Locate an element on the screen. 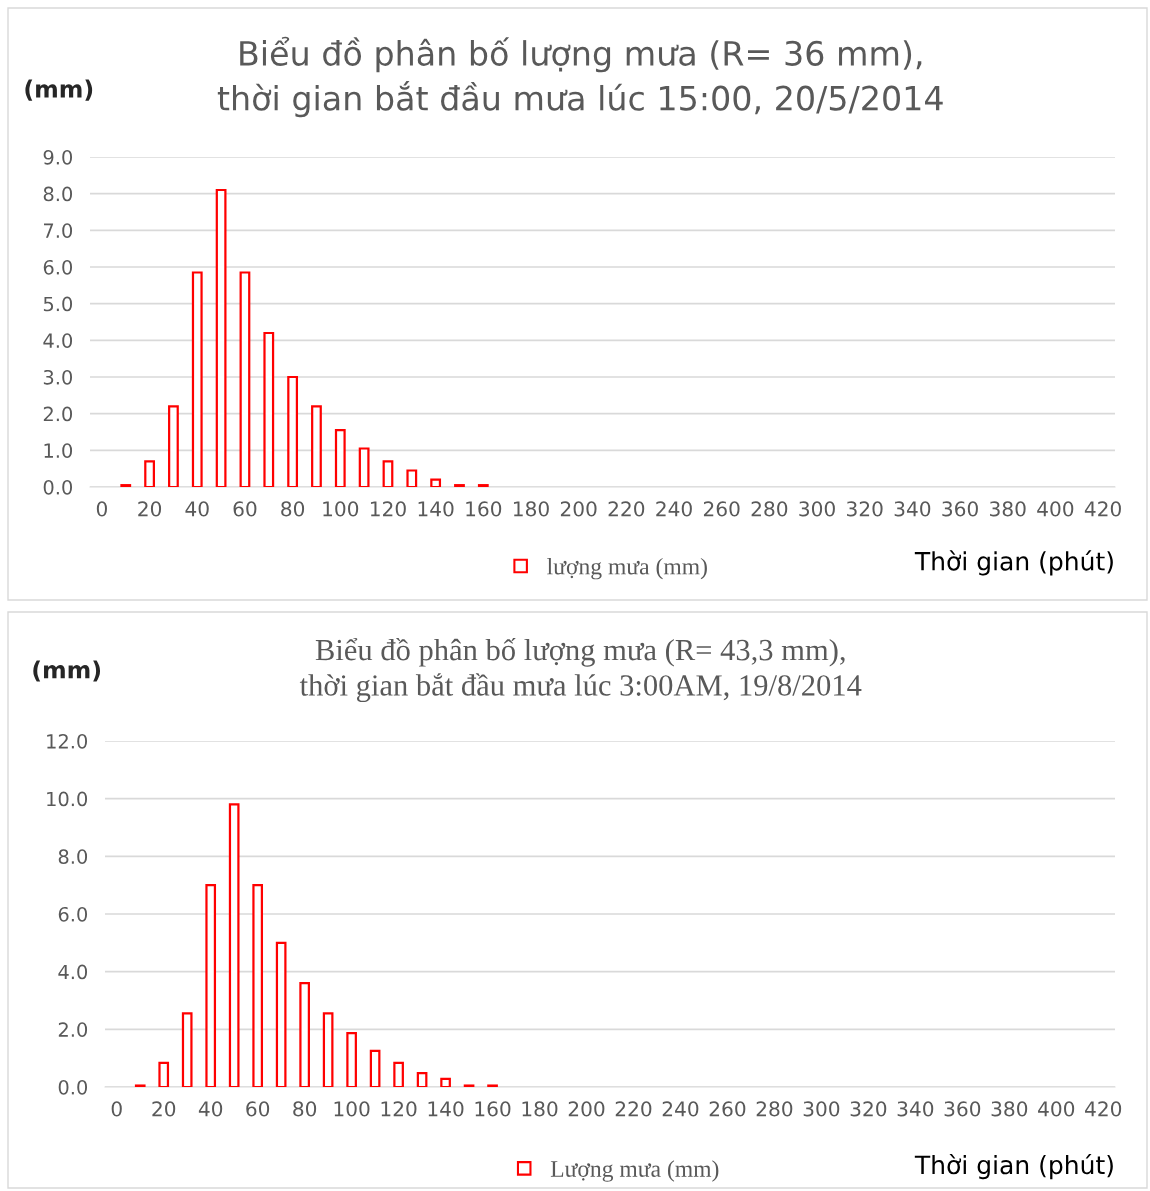 This screenshot has width=1150, height=1191. y-tick-label: 9.0 is located at coordinates (58, 157).